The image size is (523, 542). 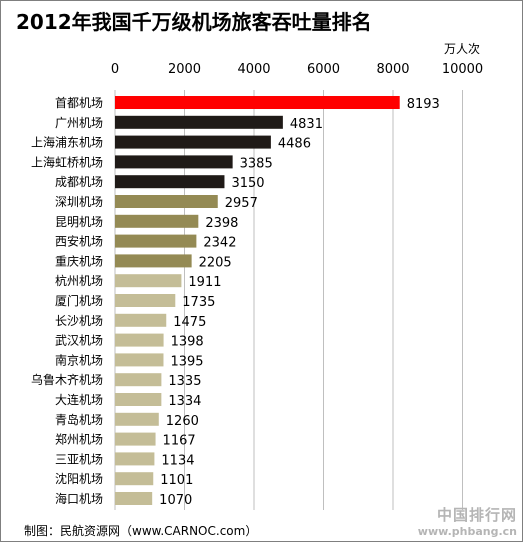 I want to click on category-label: 长沙机场, so click(x=79, y=321).